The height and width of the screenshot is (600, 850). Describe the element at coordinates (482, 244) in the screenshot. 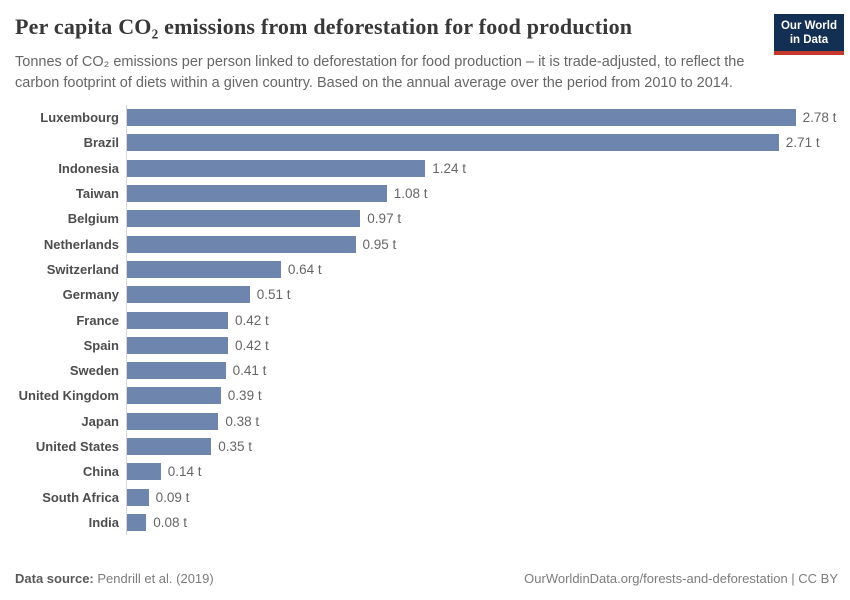

I see `bar-track: 0.95 t` at that location.